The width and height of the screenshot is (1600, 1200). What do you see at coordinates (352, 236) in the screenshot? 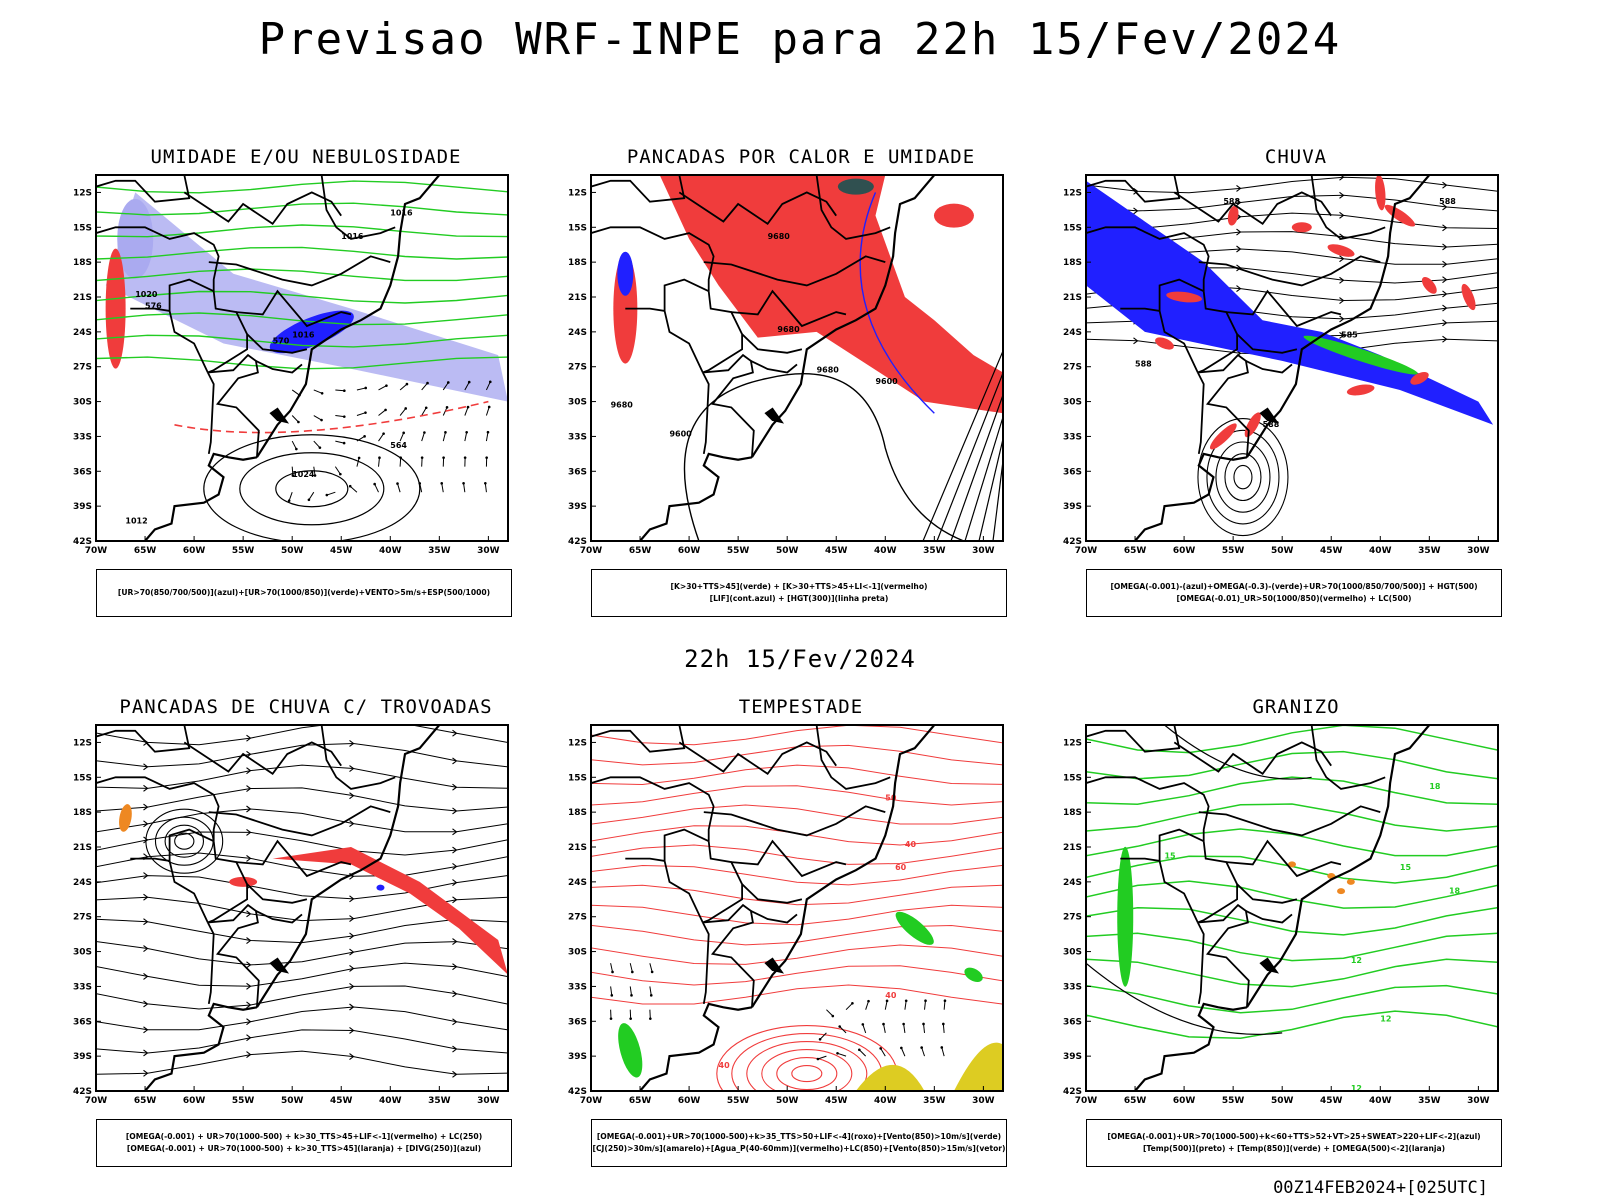
I see `contour-label: 1016` at bounding box center [352, 236].